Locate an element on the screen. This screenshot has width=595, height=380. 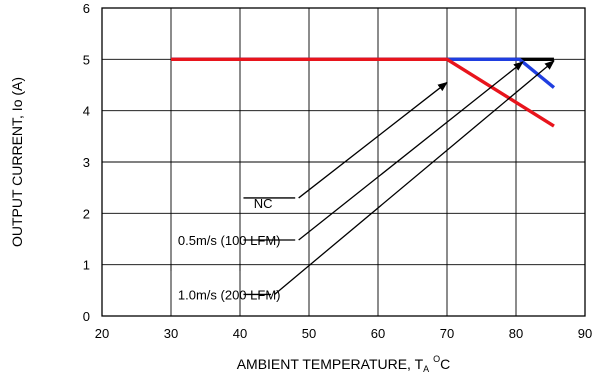
x-tick-label: 20 is located at coordinates (102, 333).